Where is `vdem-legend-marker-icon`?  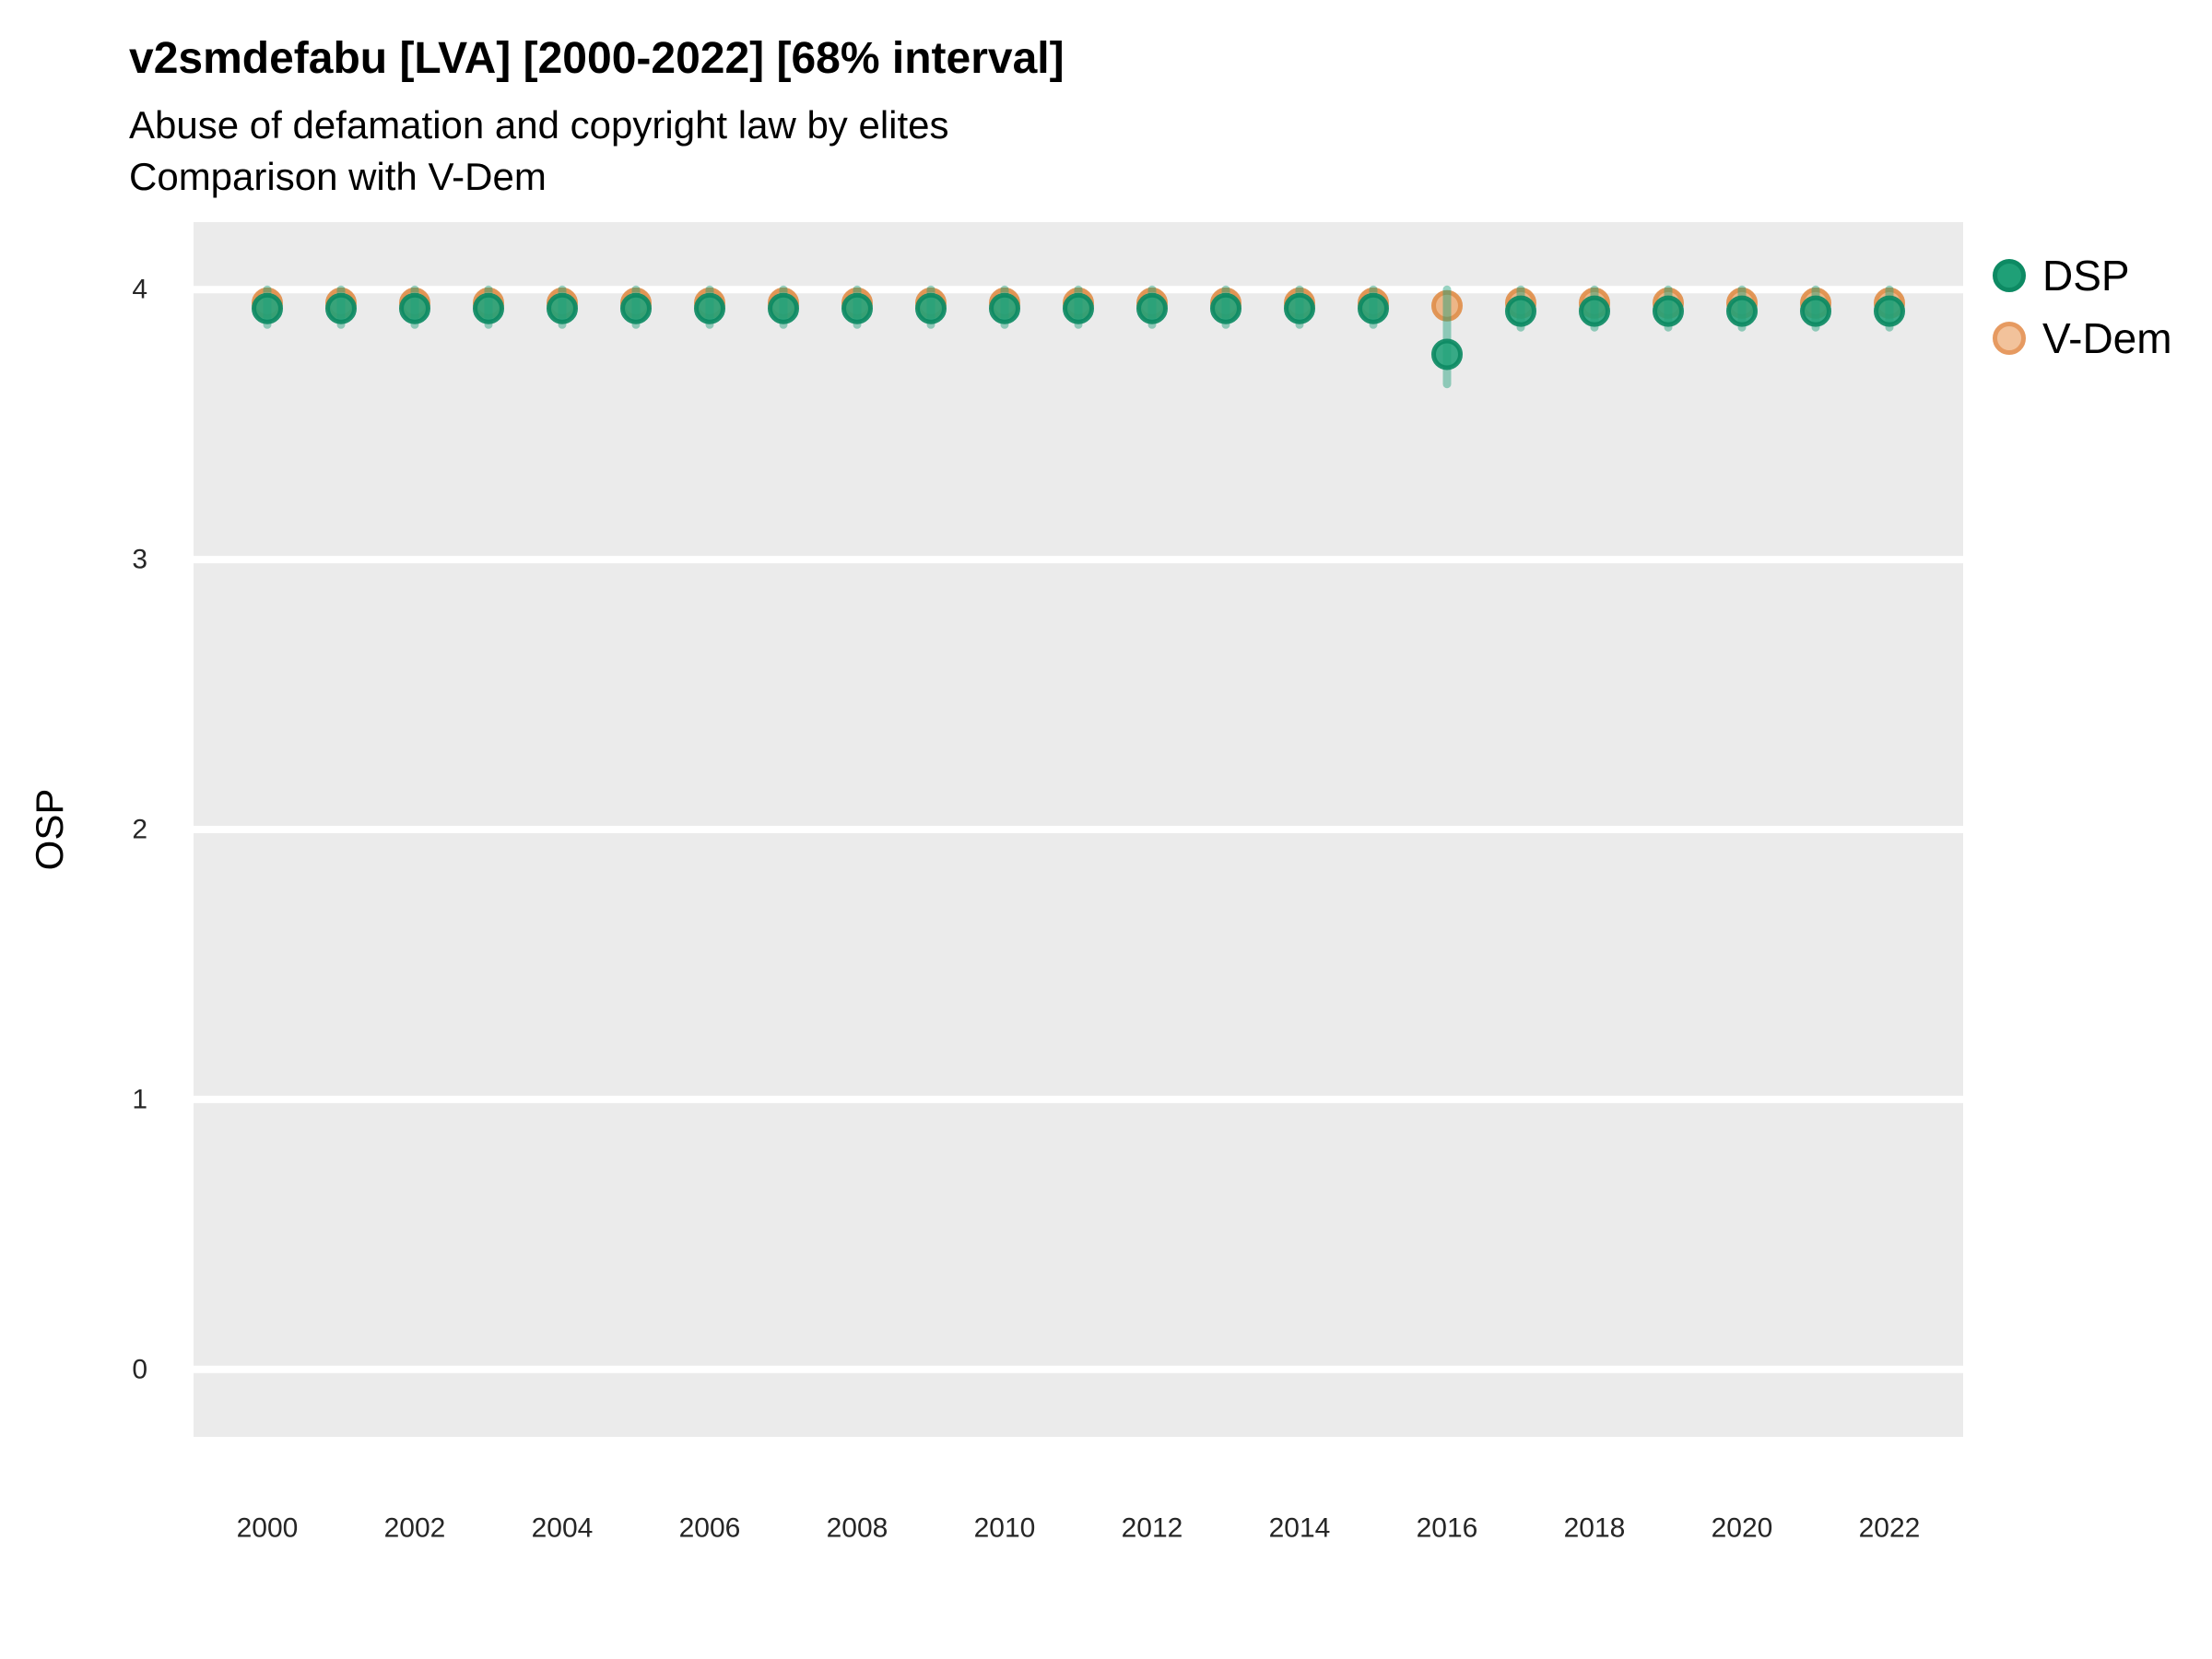 vdem-legend-marker-icon is located at coordinates (2009, 338).